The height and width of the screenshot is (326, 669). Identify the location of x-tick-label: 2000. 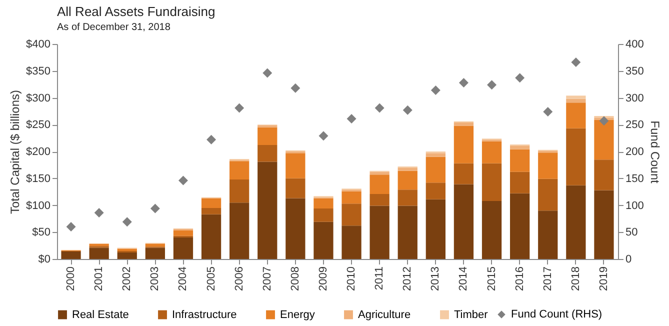
(71, 278).